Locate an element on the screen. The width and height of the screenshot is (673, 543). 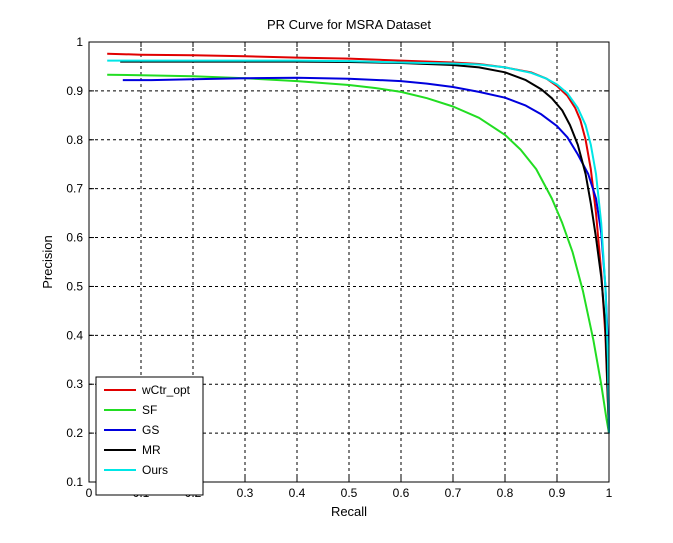
y-tick-label: 0.1 is located at coordinates (74, 482).